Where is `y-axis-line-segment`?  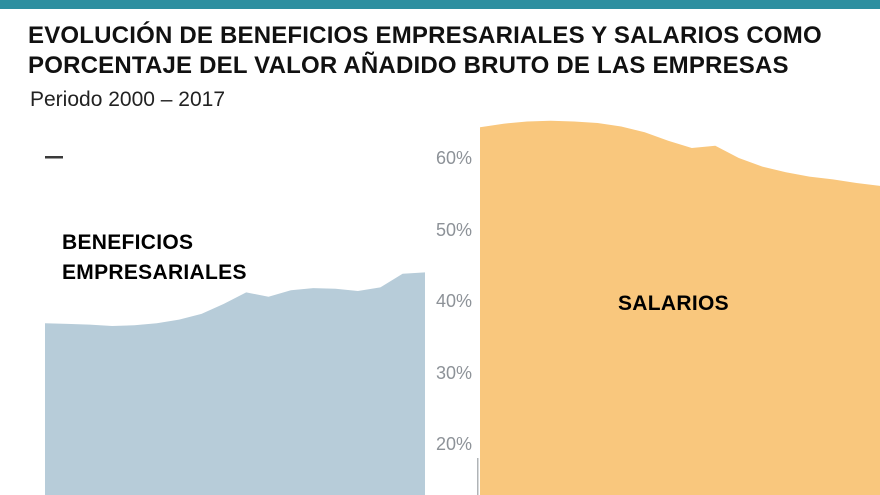
y-axis-line-segment is located at coordinates (478, 476).